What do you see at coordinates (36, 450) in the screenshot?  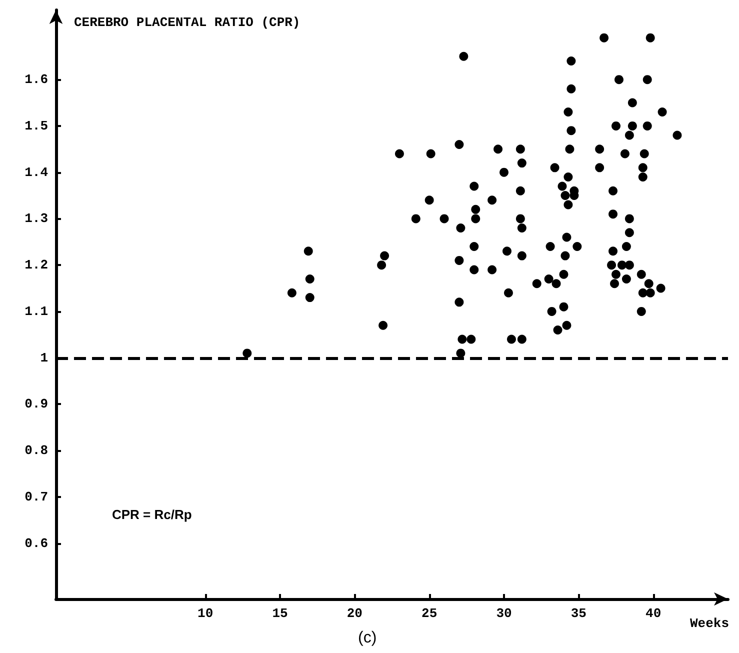 I see `y-tick-label: 0.8` at bounding box center [36, 450].